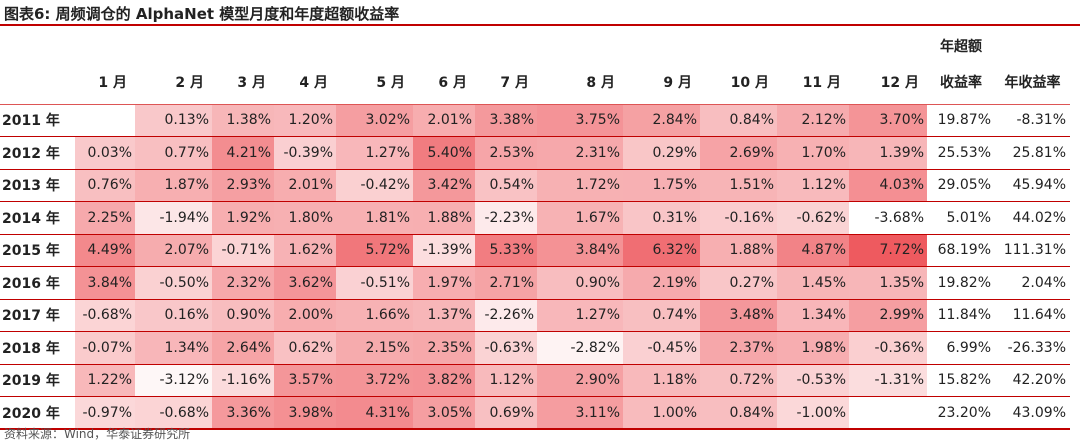 This screenshot has height=445, width=1080. What do you see at coordinates (305, 348) in the screenshot?
I see `month-cell: 0.62%` at bounding box center [305, 348].